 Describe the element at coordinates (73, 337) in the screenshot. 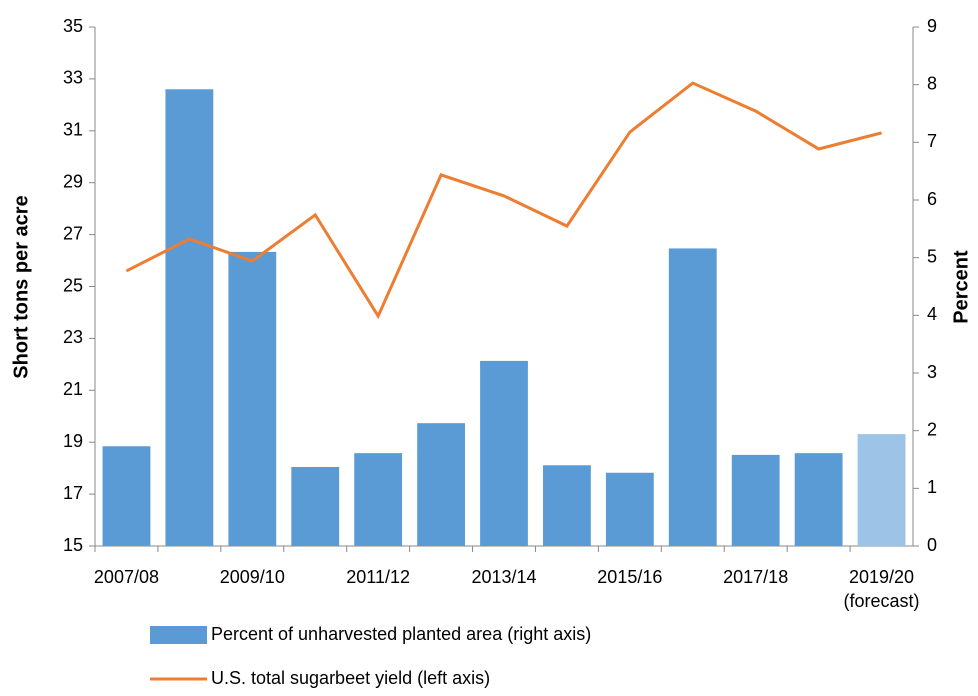

I see `y-tick-label: 23` at that location.